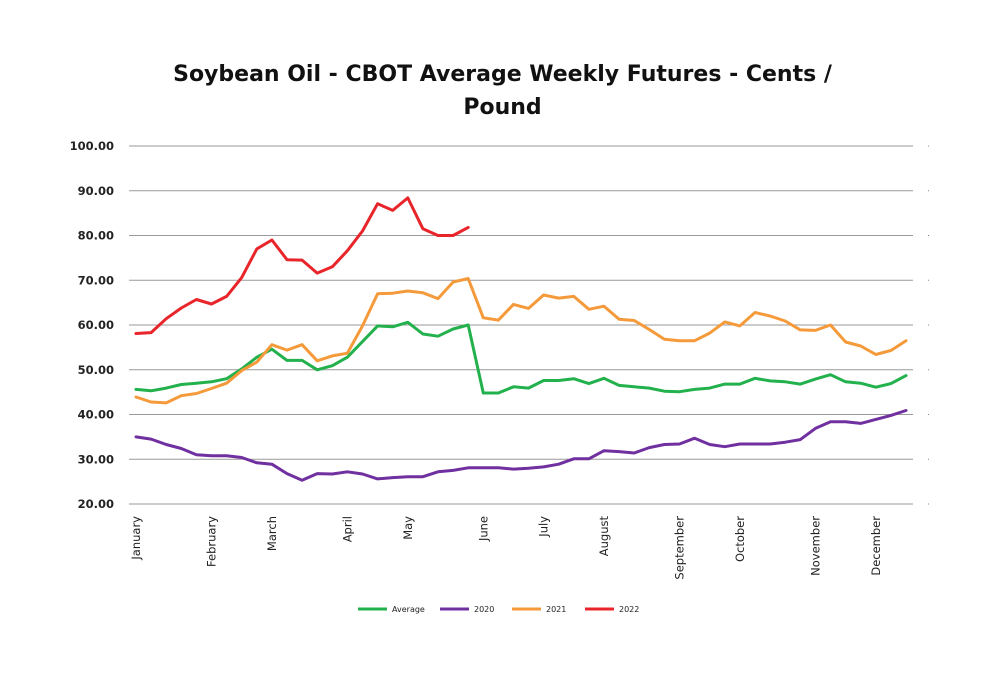 The height and width of the screenshot is (674, 1005). Describe the element at coordinates (680, 548) in the screenshot. I see `x-tick-label: September` at that location.